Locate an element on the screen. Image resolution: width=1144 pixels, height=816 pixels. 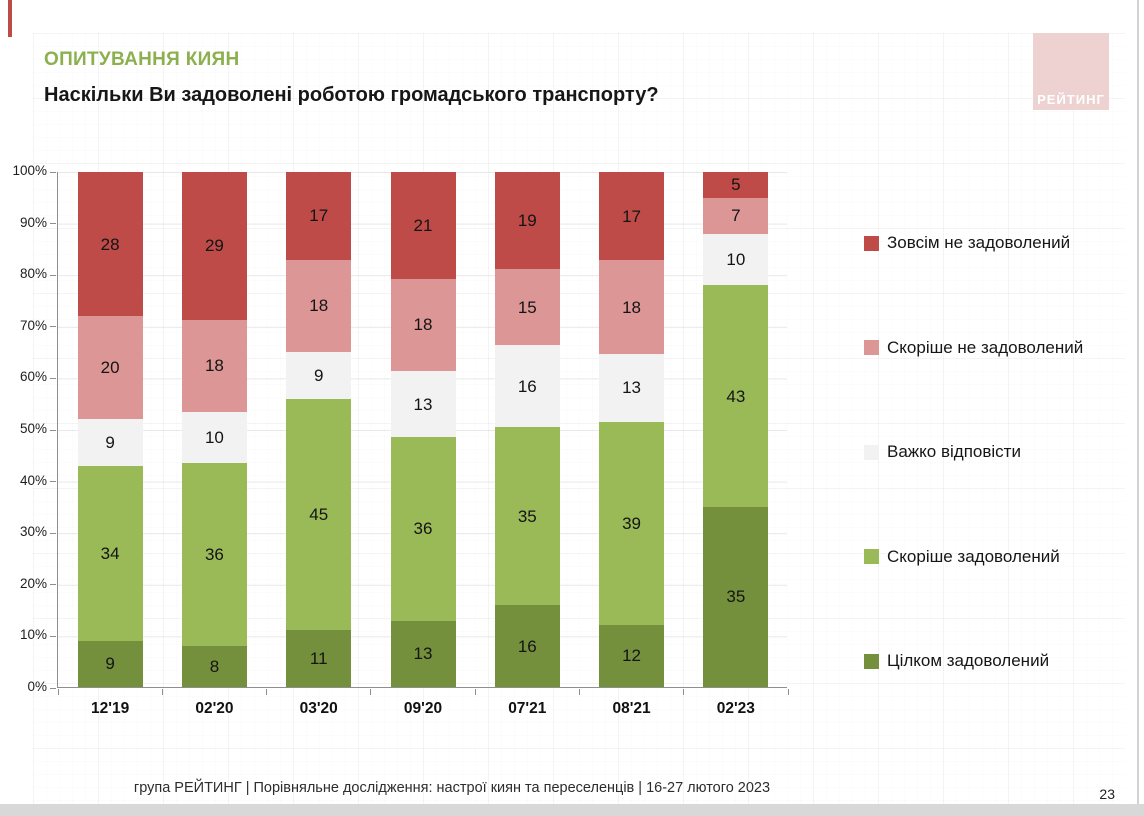
bar-segment: 11 is located at coordinates (319, 658).